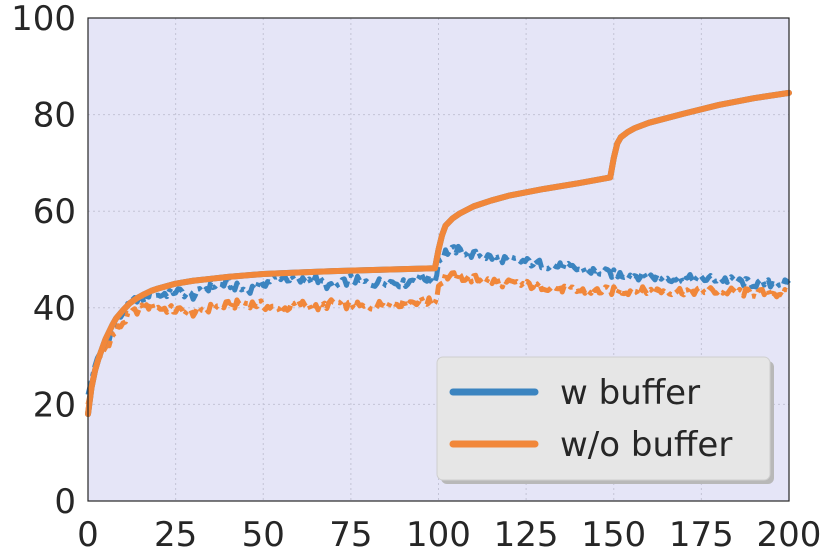 The height and width of the screenshot is (558, 830). I want to click on y-tick-label-5: 100, so click(43, 19).